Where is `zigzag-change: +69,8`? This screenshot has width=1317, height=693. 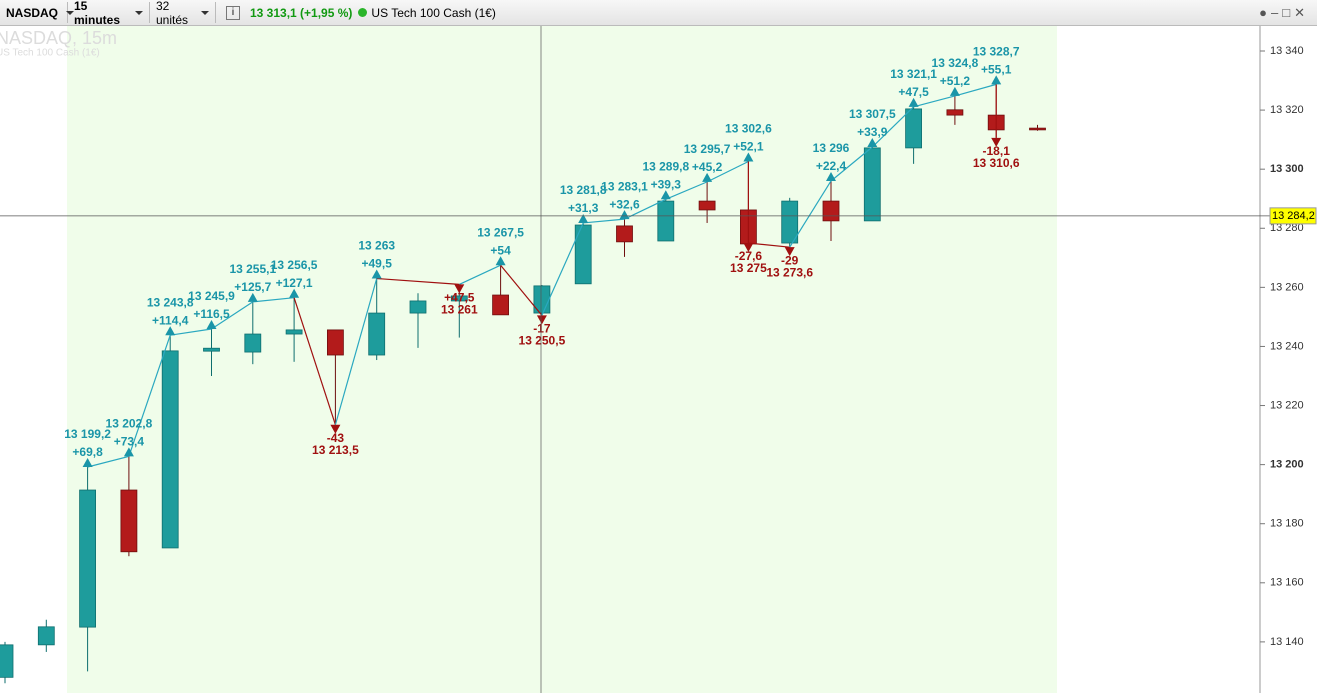 zigzag-change: +69,8 is located at coordinates (87, 452).